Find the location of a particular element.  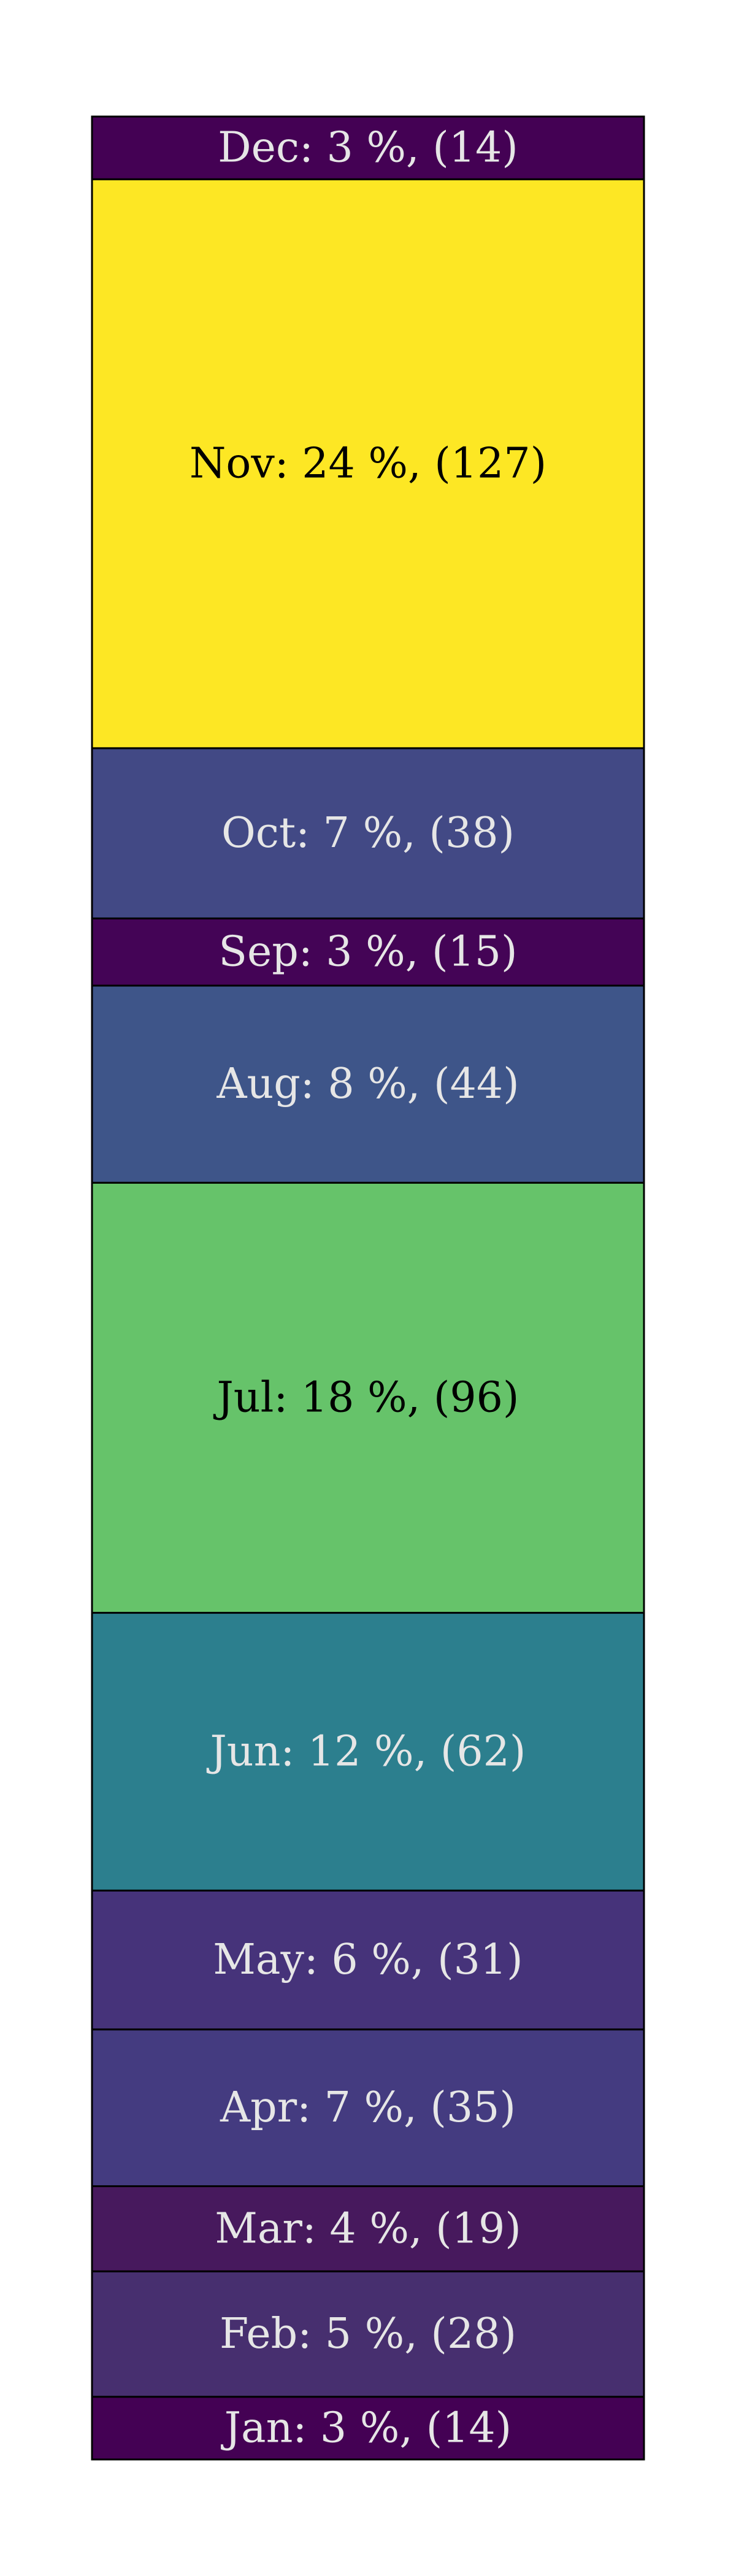

segment-label-may: May: 6 %, (31) is located at coordinates (368, 1960).